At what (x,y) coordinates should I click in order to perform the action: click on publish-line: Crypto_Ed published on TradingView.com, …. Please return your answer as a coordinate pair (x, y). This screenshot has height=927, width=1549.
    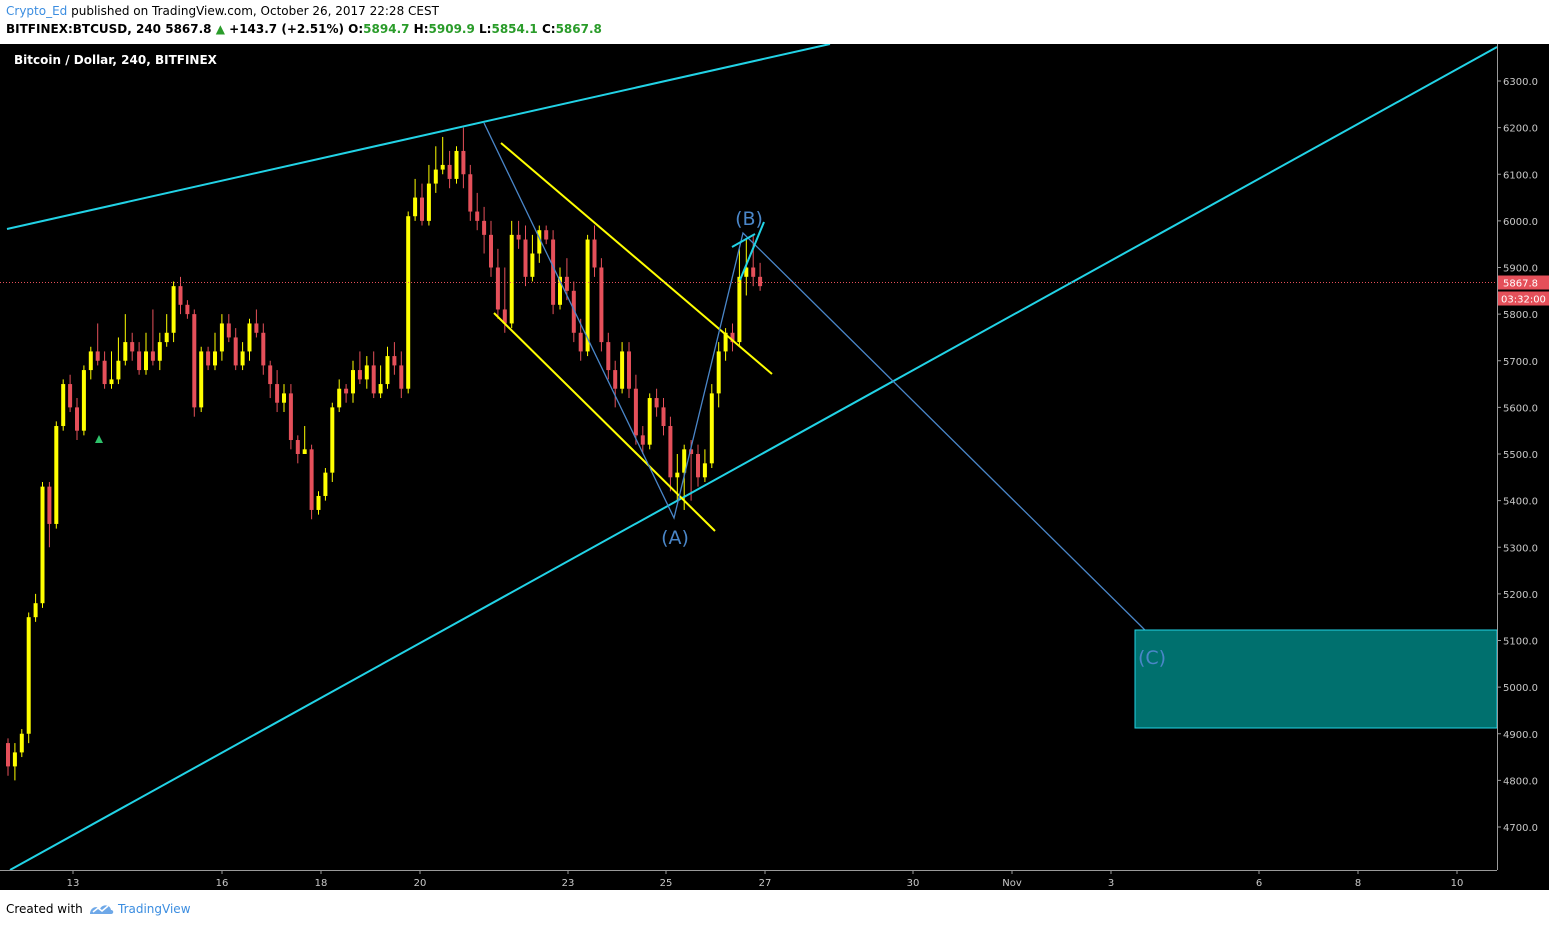
    Looking at the image, I should click on (222, 11).